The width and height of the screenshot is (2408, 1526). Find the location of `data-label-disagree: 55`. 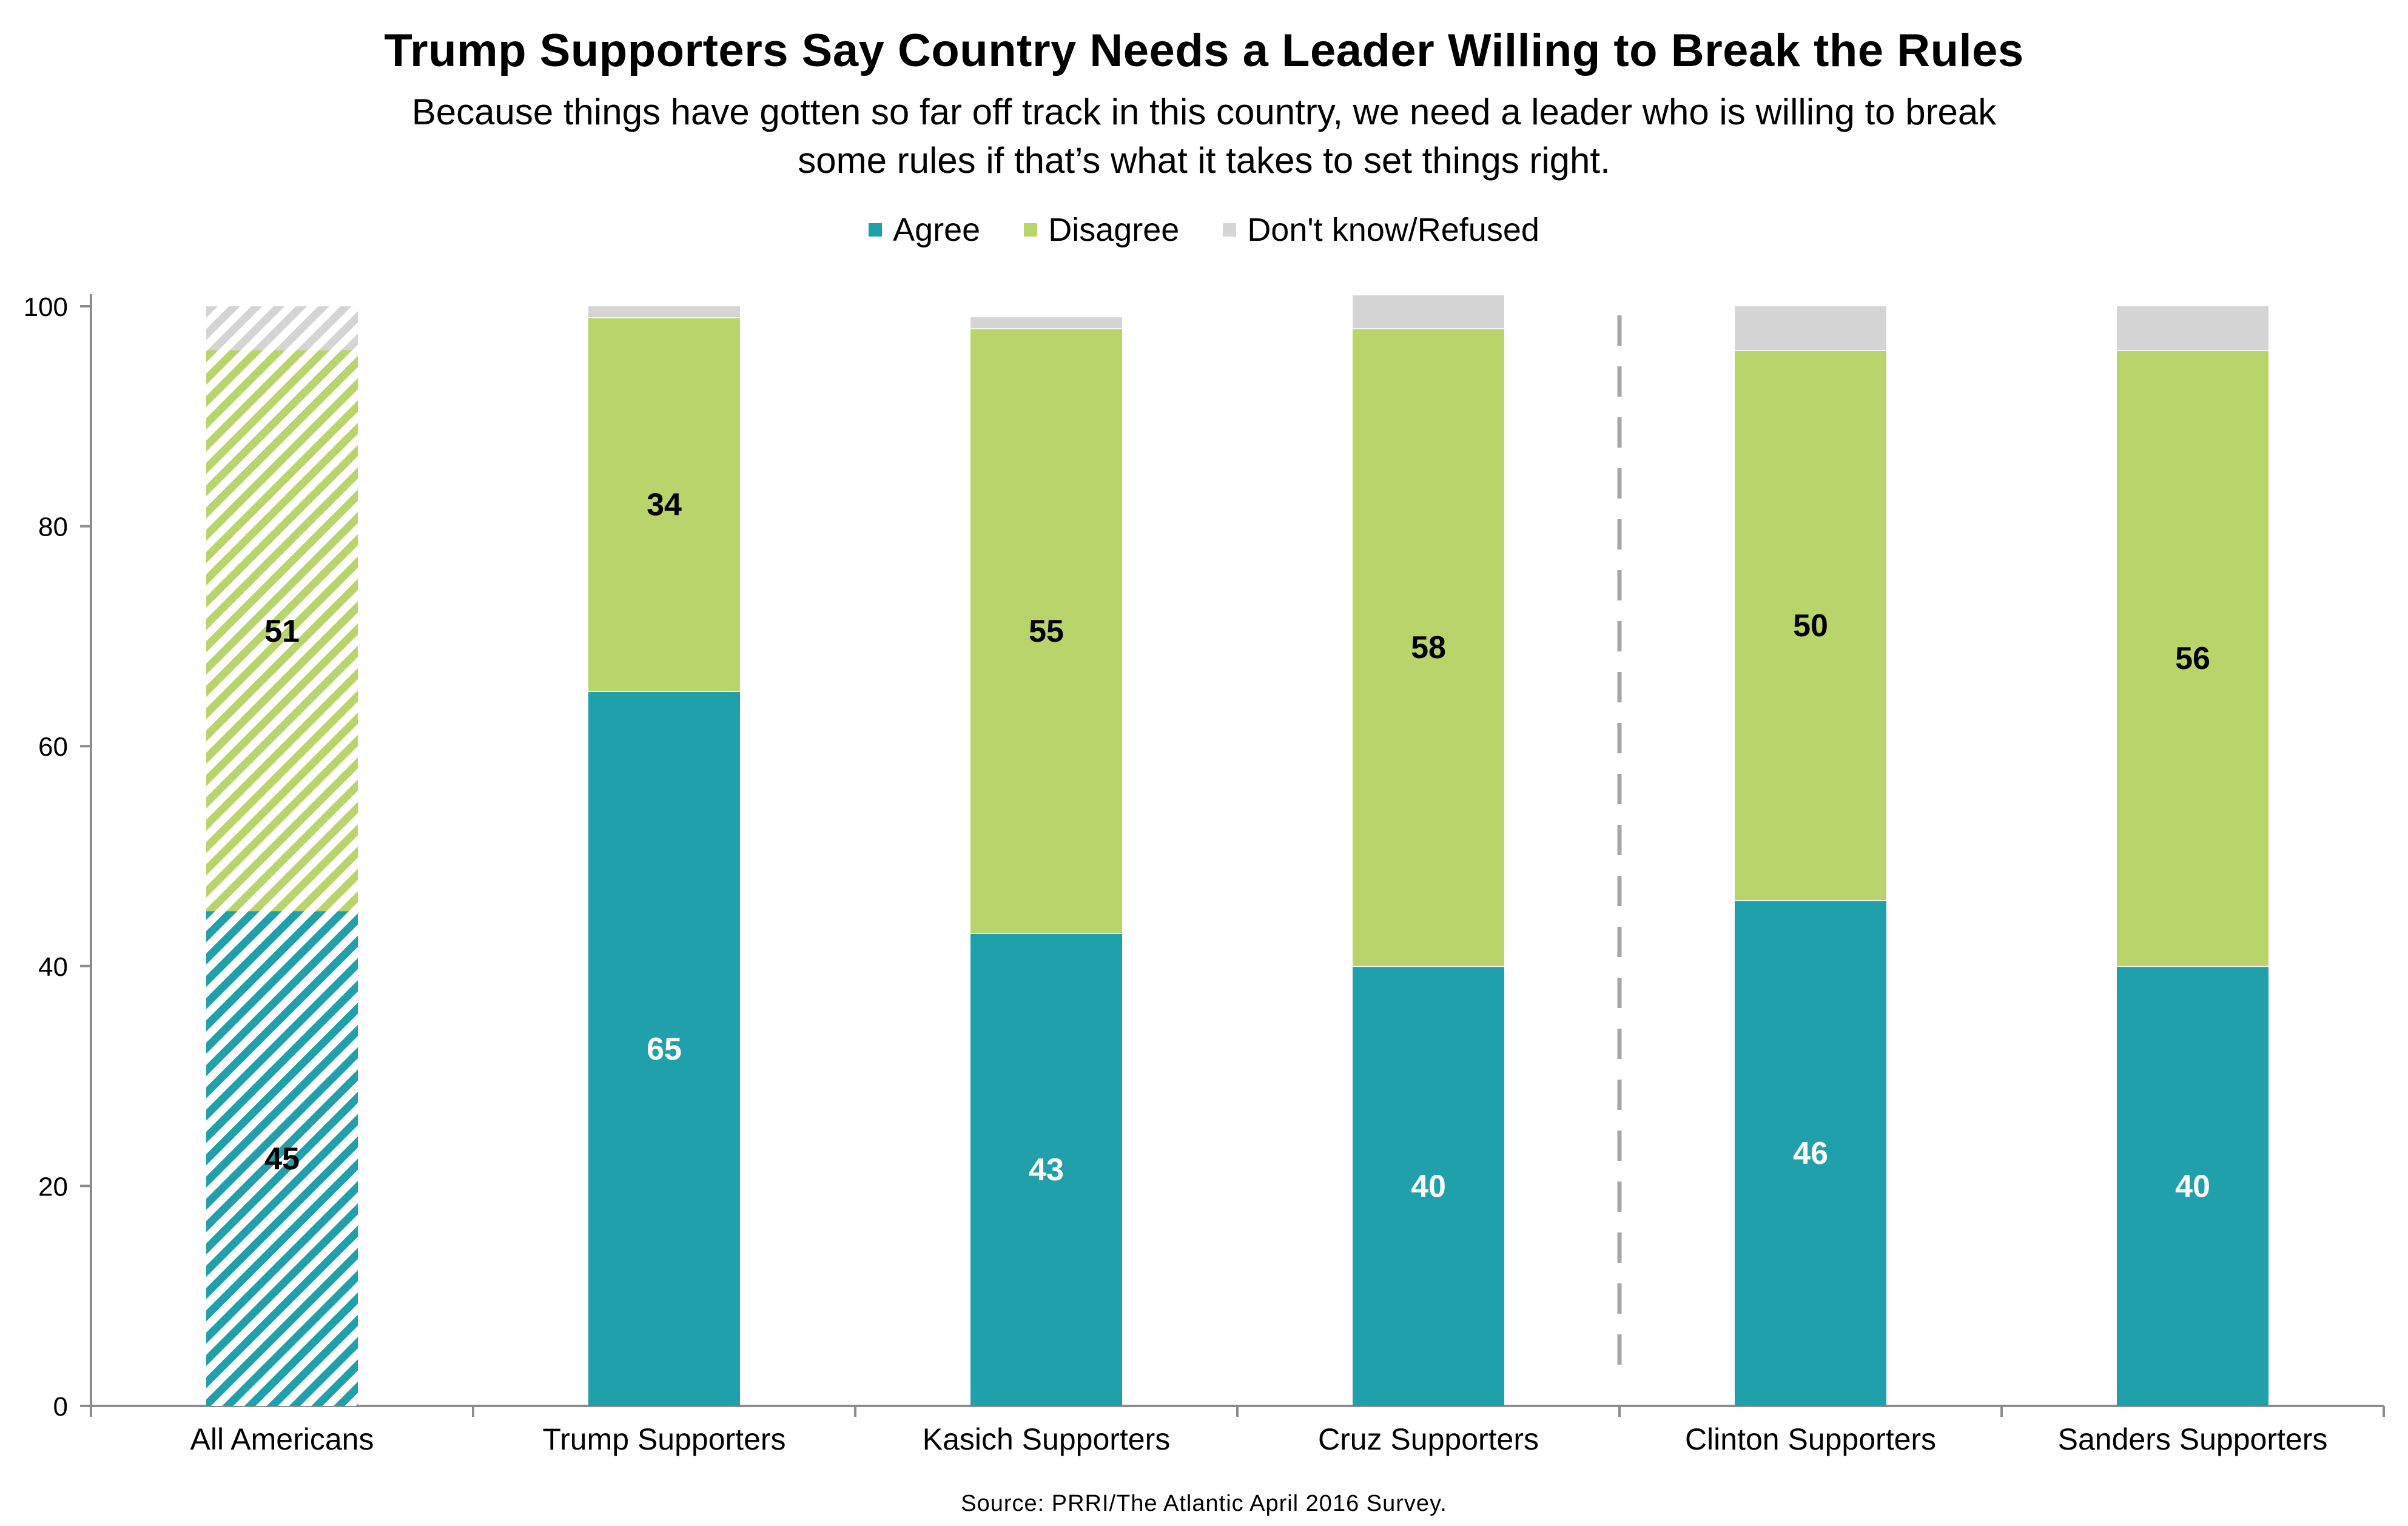

data-label-disagree: 55 is located at coordinates (1046, 631).